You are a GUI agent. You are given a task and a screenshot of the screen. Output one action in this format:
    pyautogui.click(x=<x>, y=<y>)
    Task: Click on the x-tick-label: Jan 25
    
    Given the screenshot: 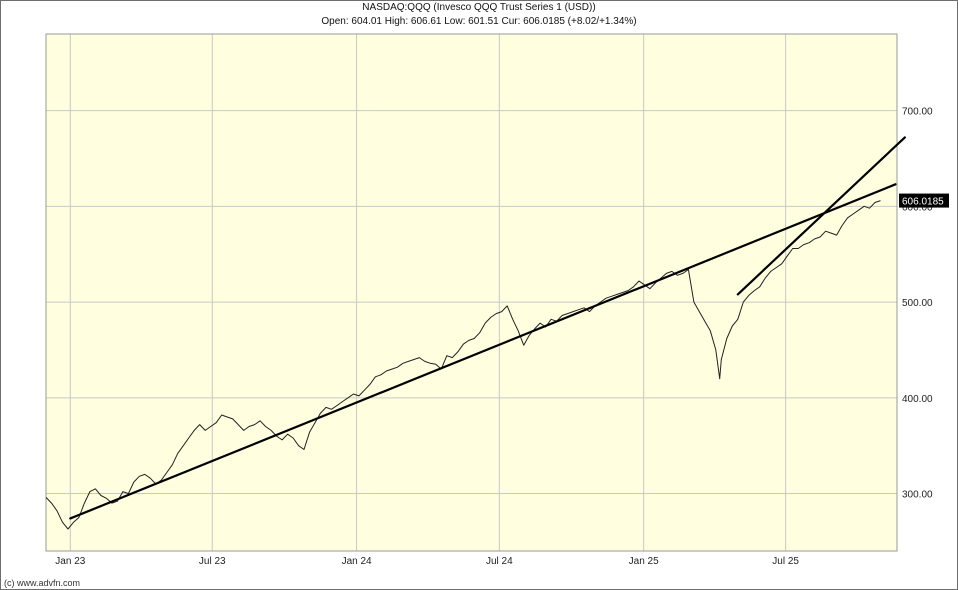 What is the action you would take?
    pyautogui.click(x=644, y=561)
    